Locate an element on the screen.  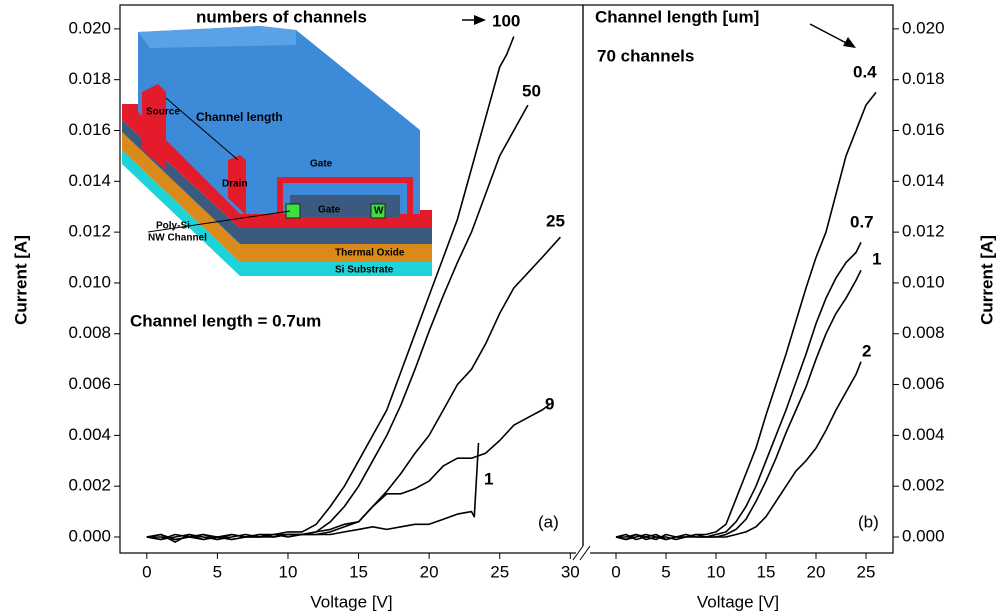
inset-label: W is located at coordinates (379, 211).